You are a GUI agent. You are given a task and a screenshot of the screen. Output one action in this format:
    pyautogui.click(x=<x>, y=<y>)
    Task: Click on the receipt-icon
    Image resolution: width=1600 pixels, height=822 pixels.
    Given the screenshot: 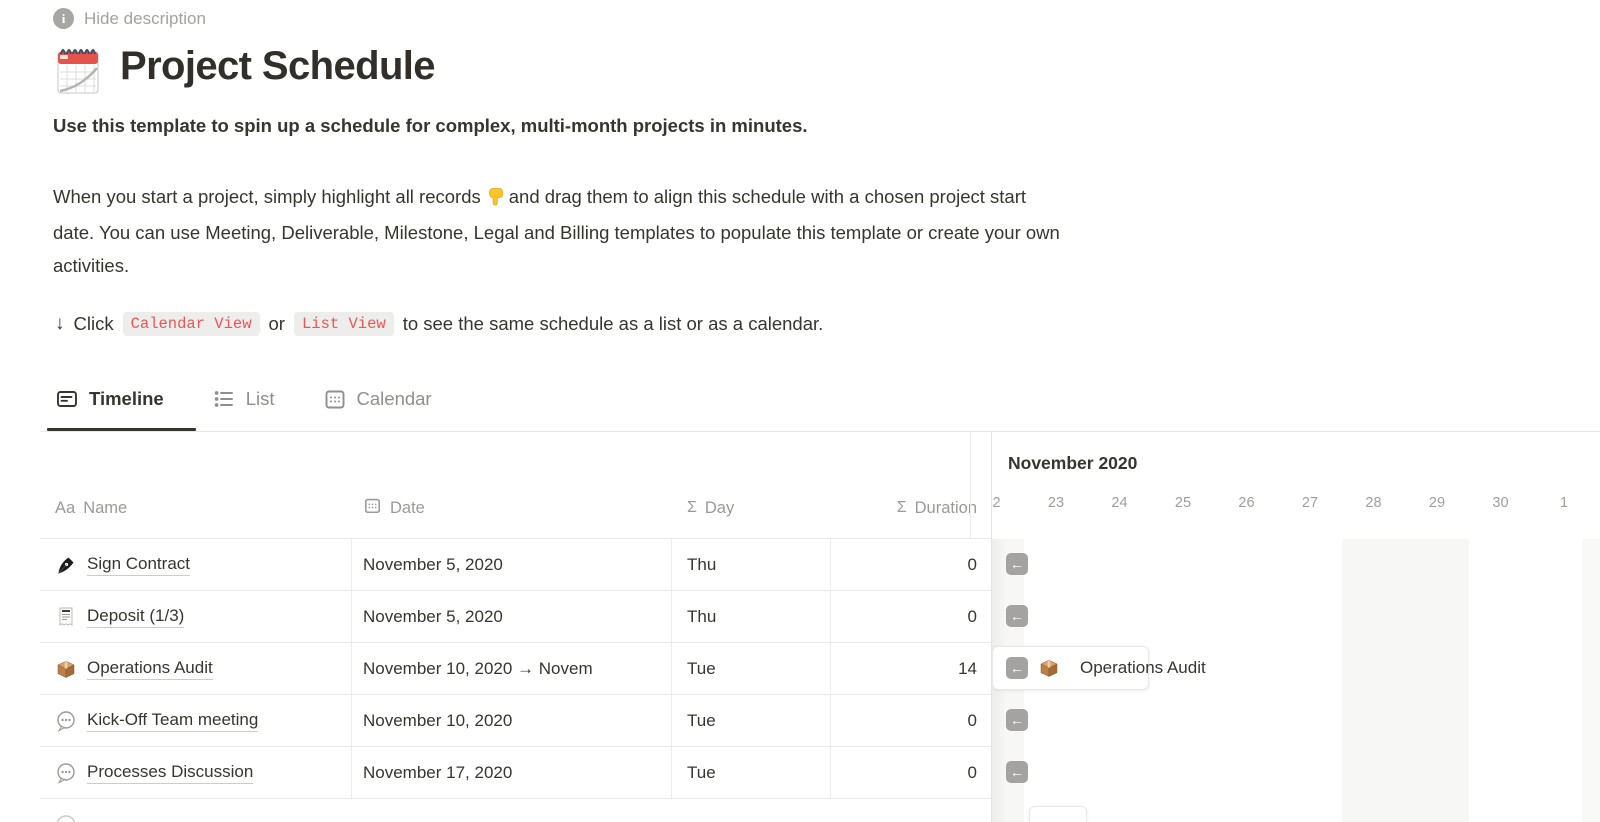 What is the action you would take?
    pyautogui.click(x=66, y=617)
    